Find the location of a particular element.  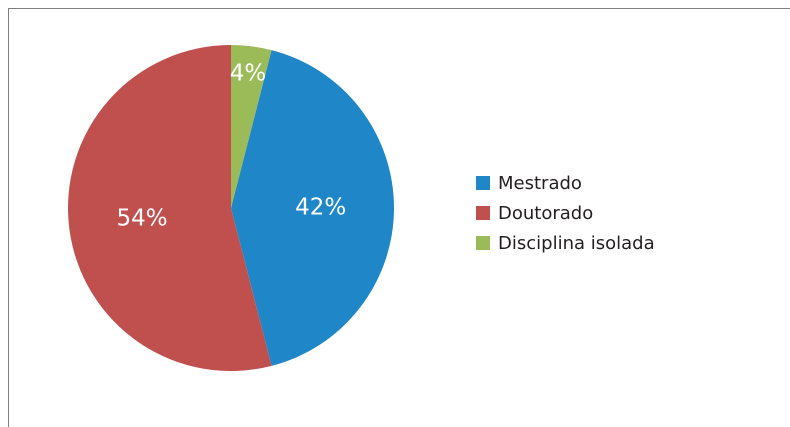

data-label: 54% is located at coordinates (141, 219).